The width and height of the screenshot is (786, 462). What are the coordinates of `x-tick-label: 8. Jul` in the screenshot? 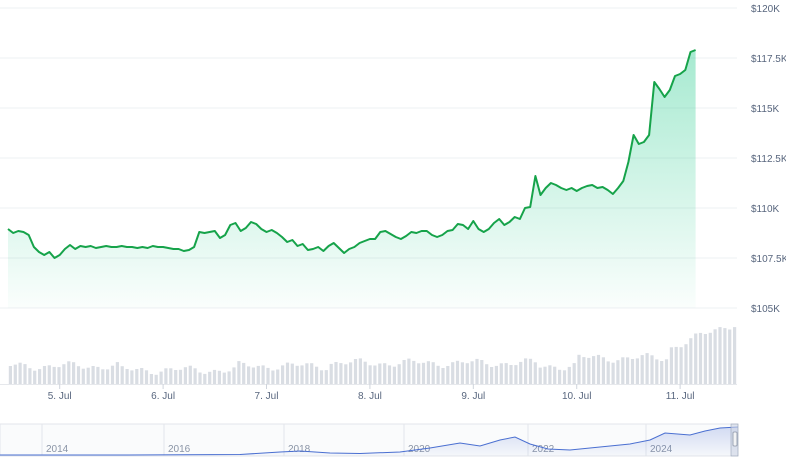 It's located at (370, 396).